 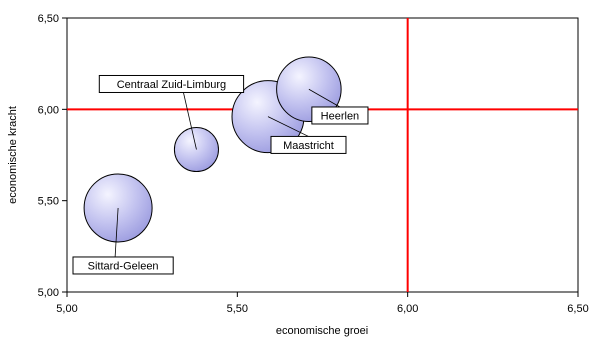 I want to click on y-tick-label: 6,50, so click(x=48, y=19).